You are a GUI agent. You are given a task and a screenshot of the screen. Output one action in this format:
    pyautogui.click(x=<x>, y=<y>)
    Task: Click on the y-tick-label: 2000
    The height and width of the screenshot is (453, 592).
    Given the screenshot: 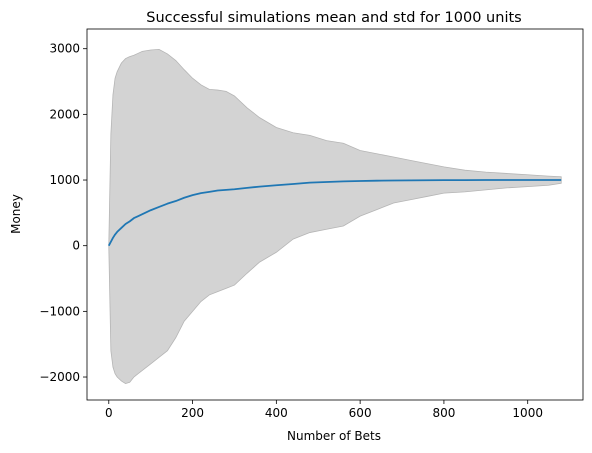 What is the action you would take?
    pyautogui.click(x=64, y=114)
    